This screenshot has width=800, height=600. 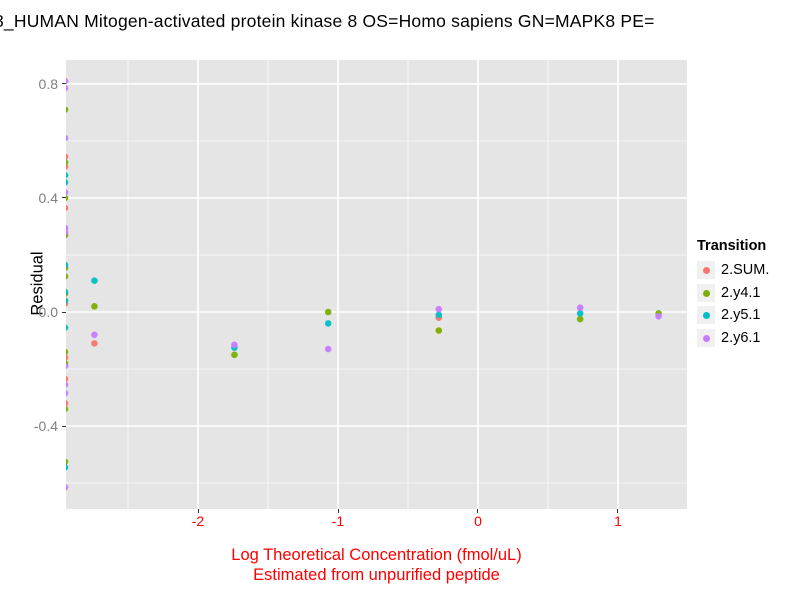 I want to click on y-tick-label: 0.4, so click(x=48, y=197).